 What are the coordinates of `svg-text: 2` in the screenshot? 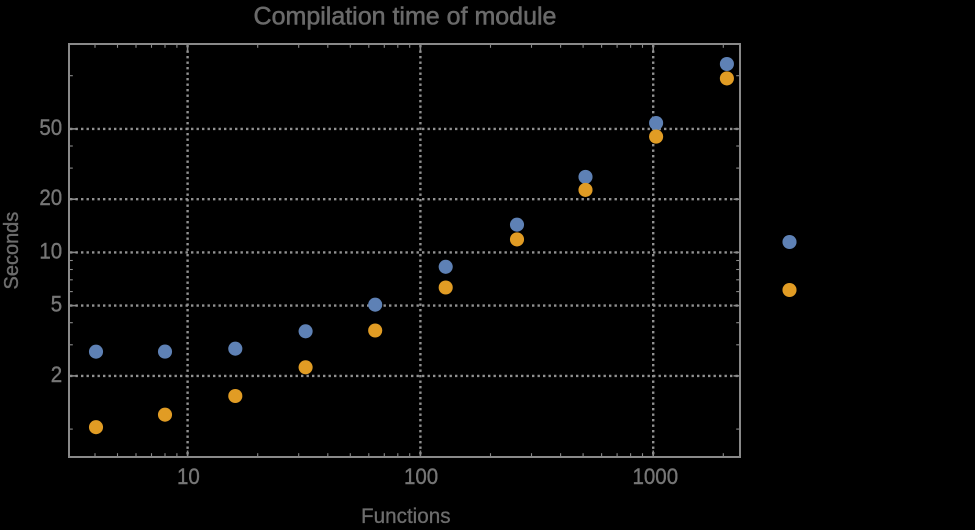 It's located at (56, 374).